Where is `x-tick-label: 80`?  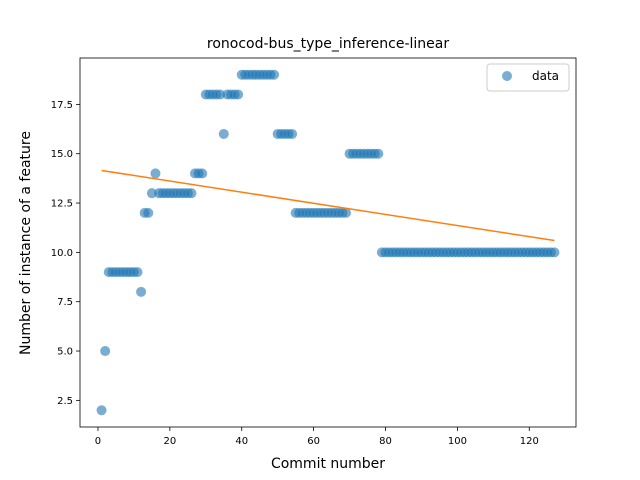
x-tick-label: 80 is located at coordinates (385, 441).